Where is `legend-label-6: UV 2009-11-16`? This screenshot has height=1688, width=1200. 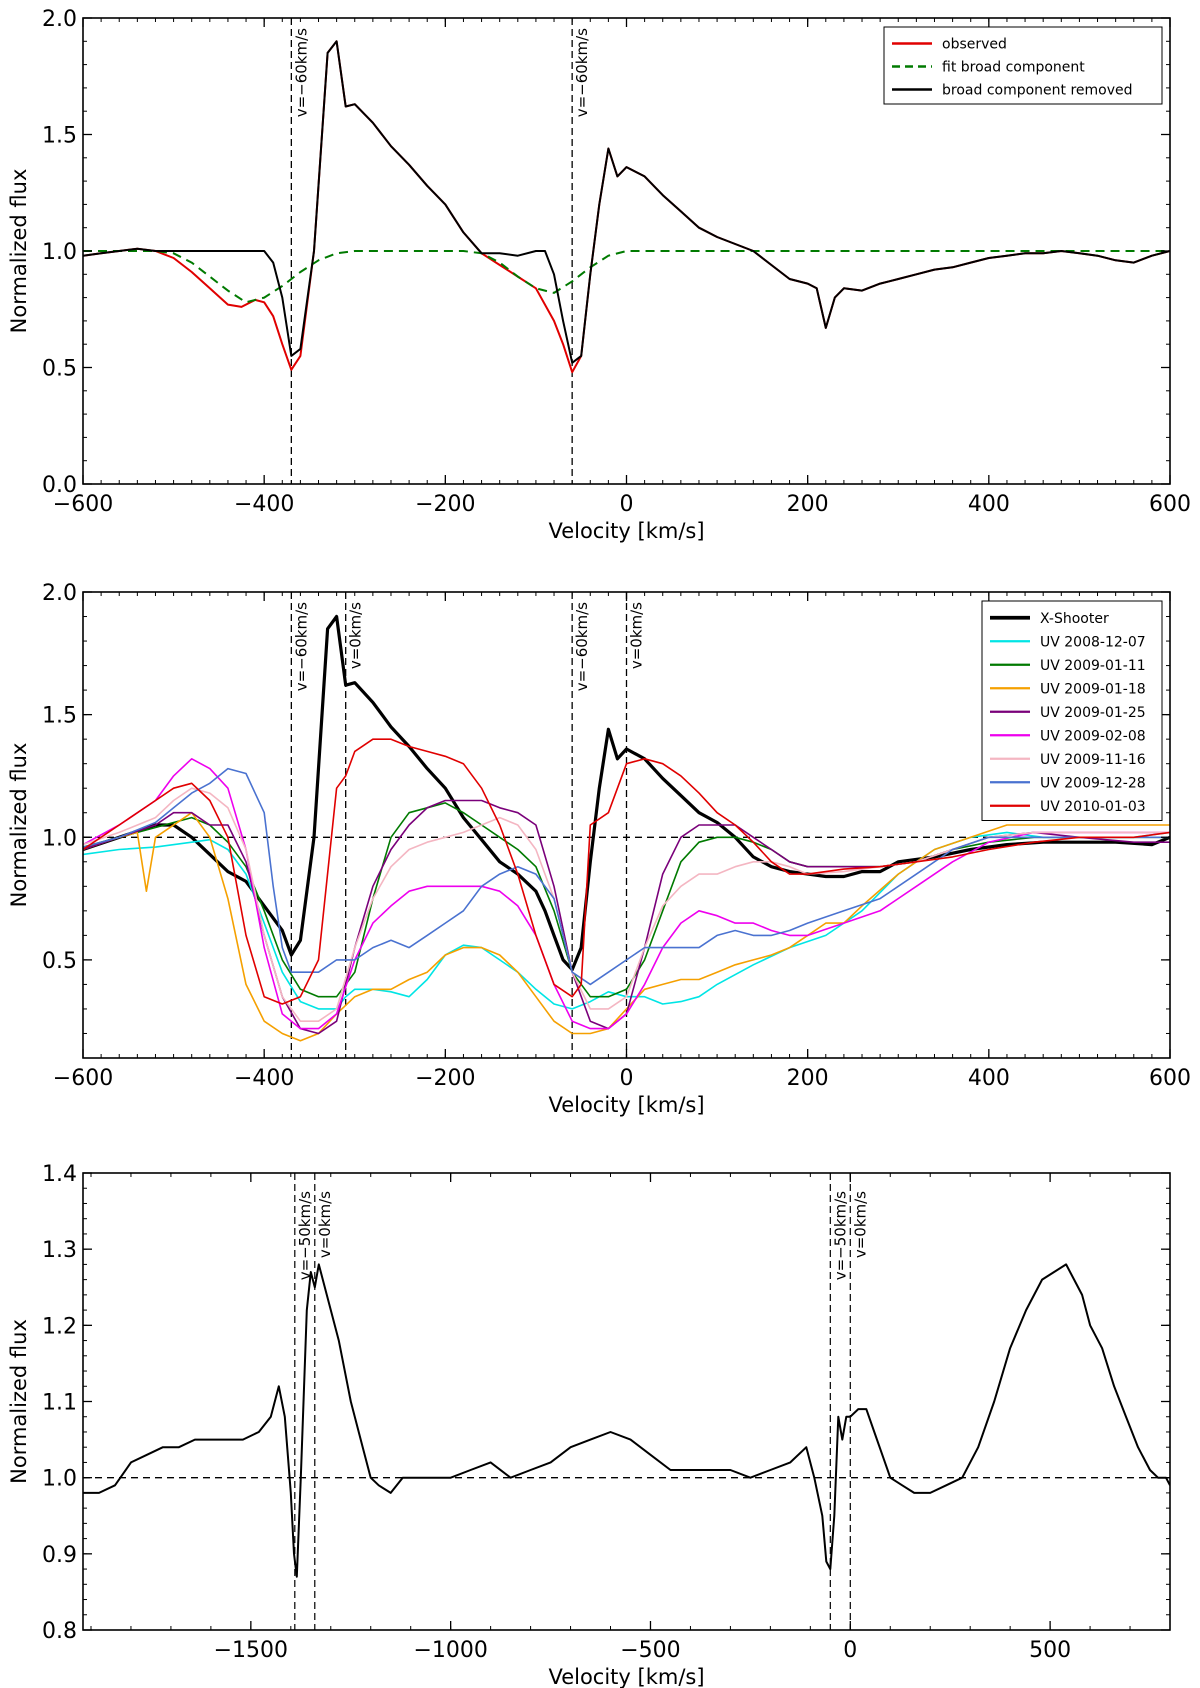 legend-label-6: UV 2009-11-16 is located at coordinates (1093, 760).